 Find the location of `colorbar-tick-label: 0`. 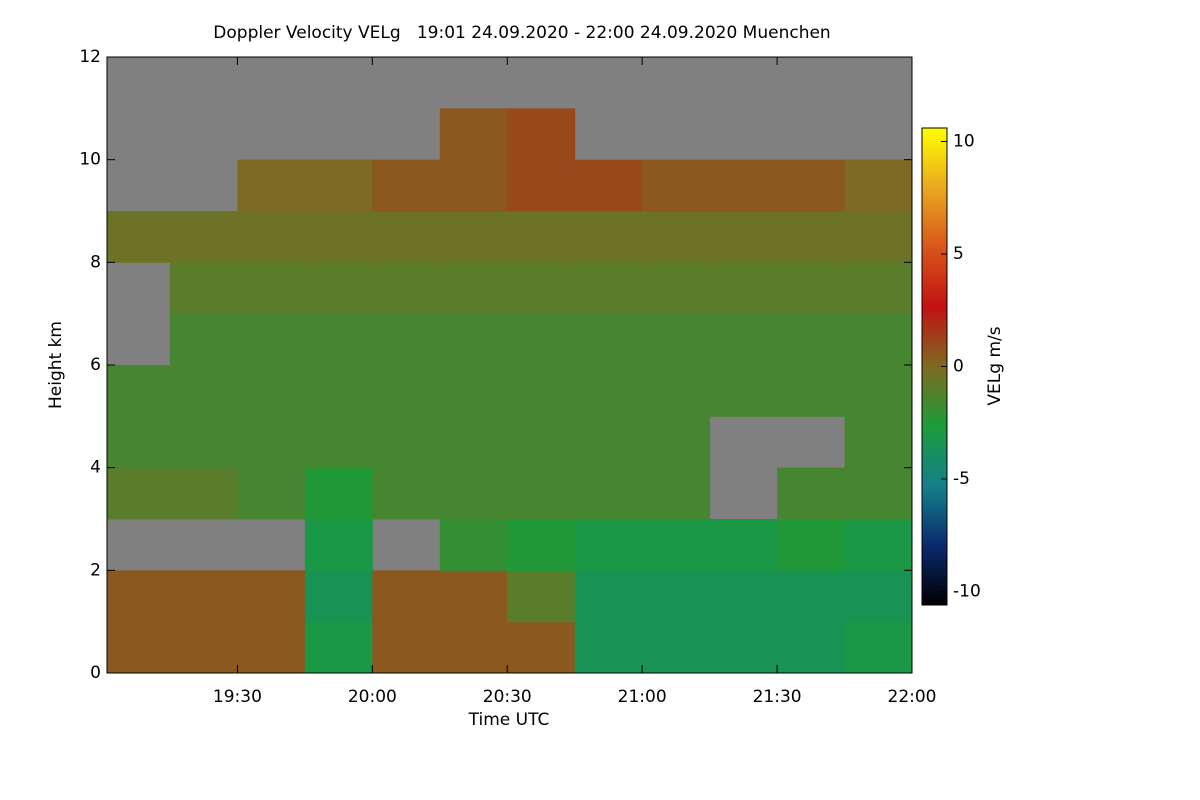

colorbar-tick-label: 0 is located at coordinates (958, 367).